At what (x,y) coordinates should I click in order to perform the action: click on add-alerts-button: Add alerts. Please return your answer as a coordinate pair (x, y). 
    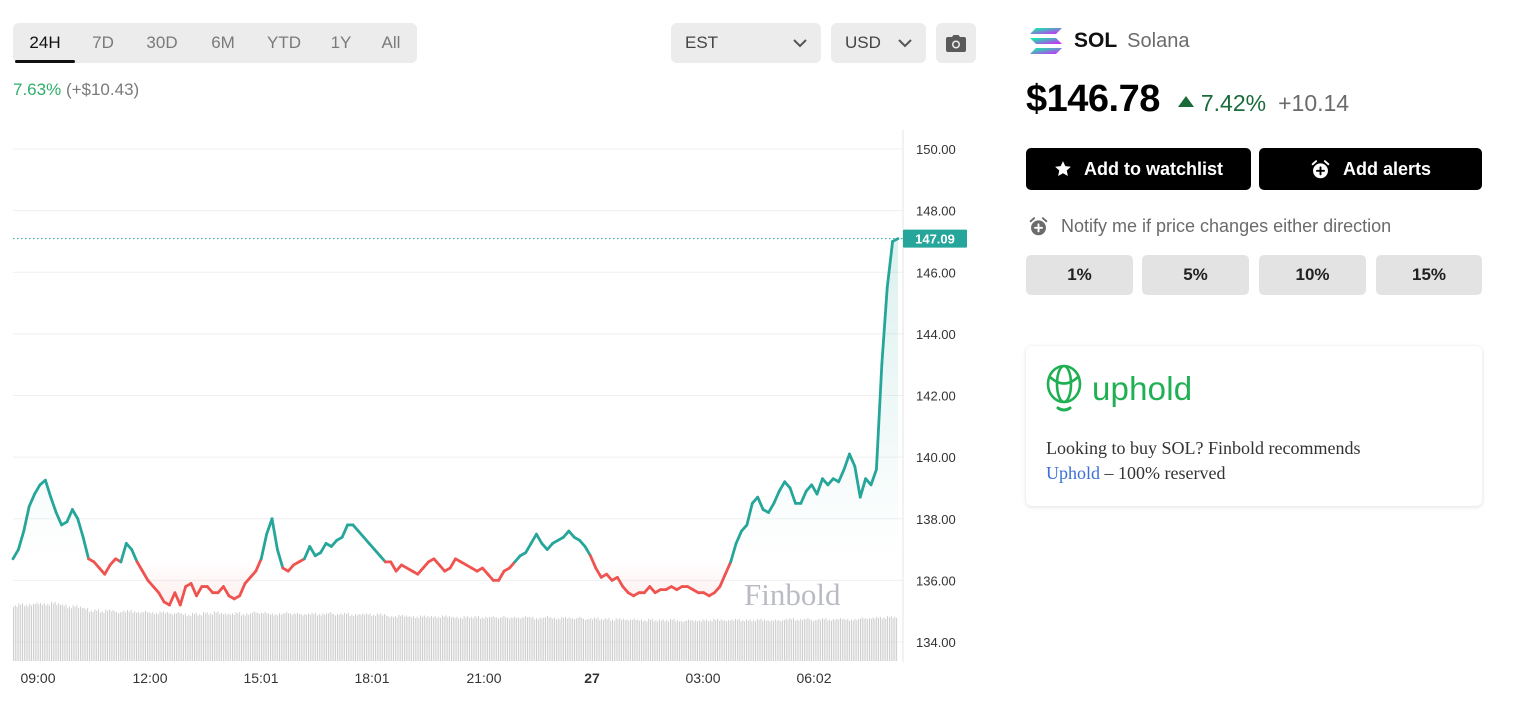
    Looking at the image, I should click on (1370, 169).